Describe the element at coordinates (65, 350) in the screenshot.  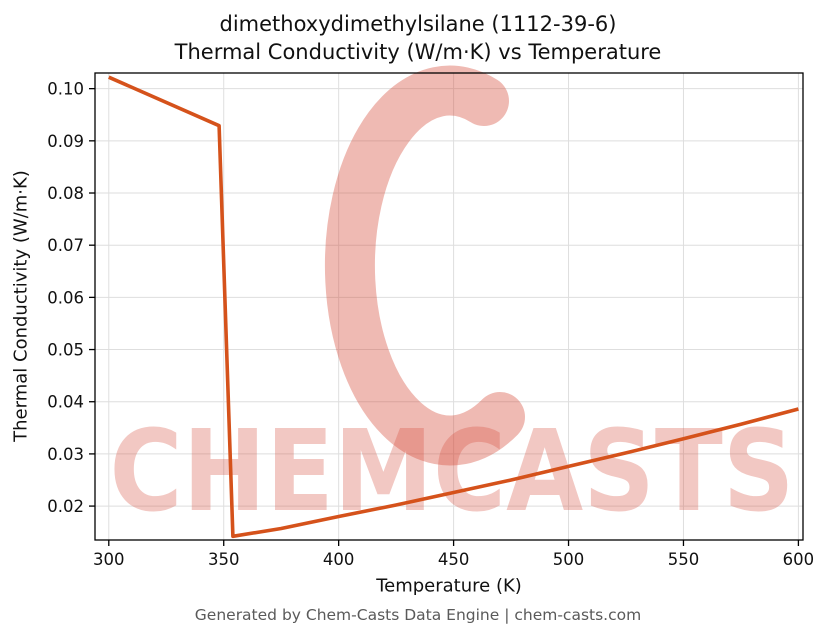
I see `y-tick-label: 0.05` at that location.